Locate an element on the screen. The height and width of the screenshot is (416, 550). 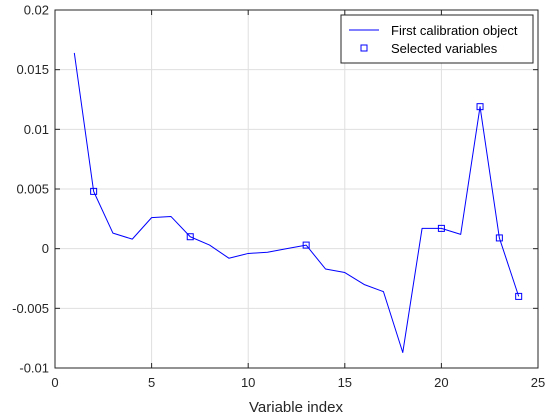
x-tick-label: 0 is located at coordinates (54, 382).